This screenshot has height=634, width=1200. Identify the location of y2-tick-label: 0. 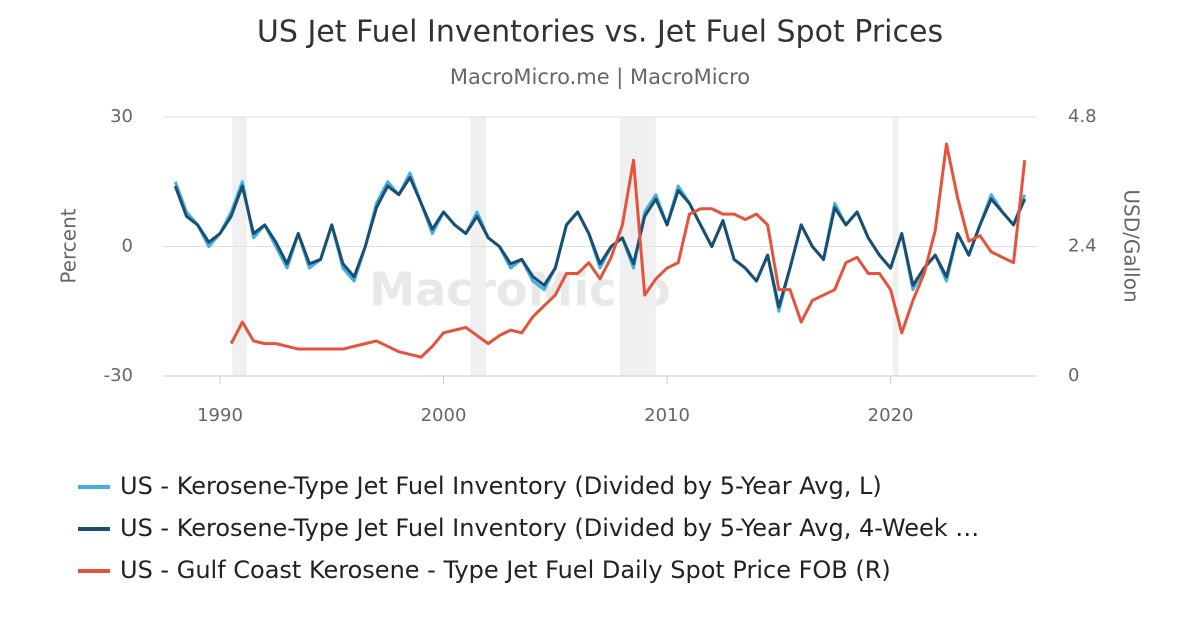
(1073, 375).